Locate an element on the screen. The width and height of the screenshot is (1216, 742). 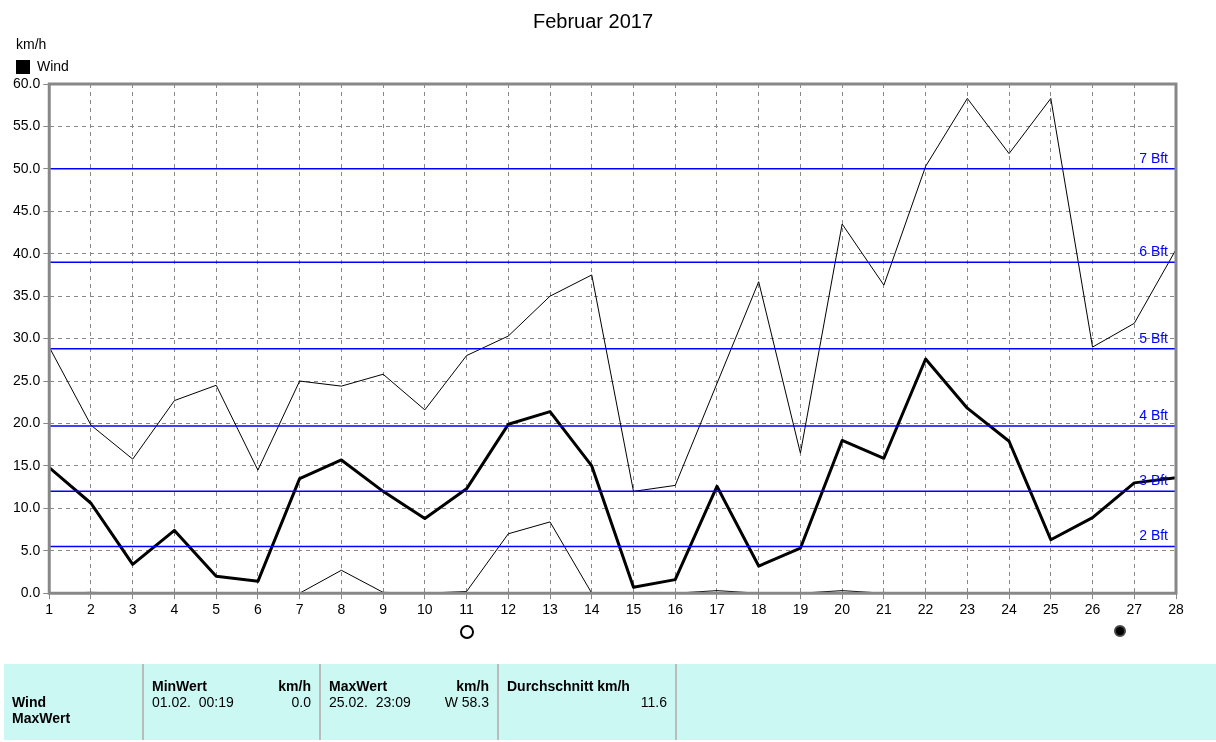
x-tick-label: 19 is located at coordinates (800, 609).